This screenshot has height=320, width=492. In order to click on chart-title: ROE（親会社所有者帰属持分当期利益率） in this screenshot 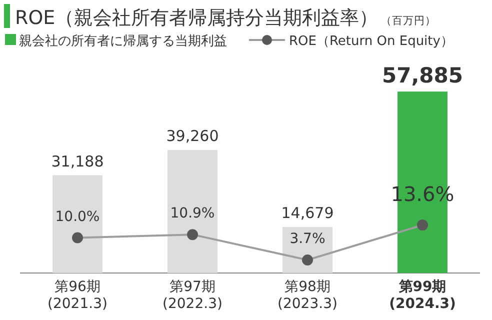, I will do `click(196, 18)`.